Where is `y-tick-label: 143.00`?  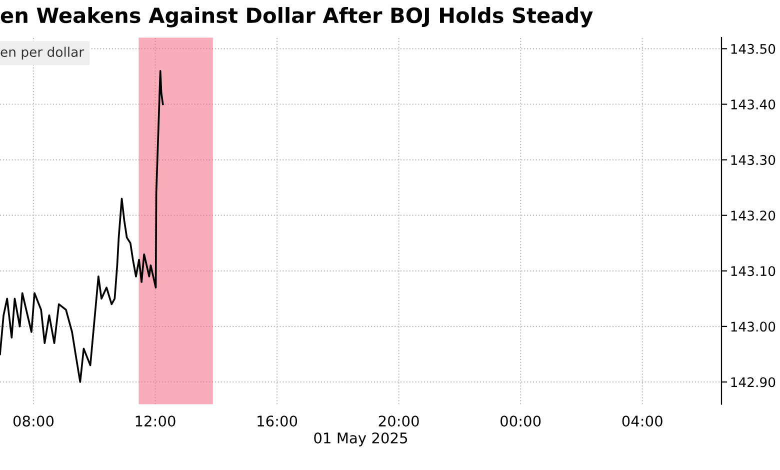
y-tick-label: 143.00 is located at coordinates (753, 327).